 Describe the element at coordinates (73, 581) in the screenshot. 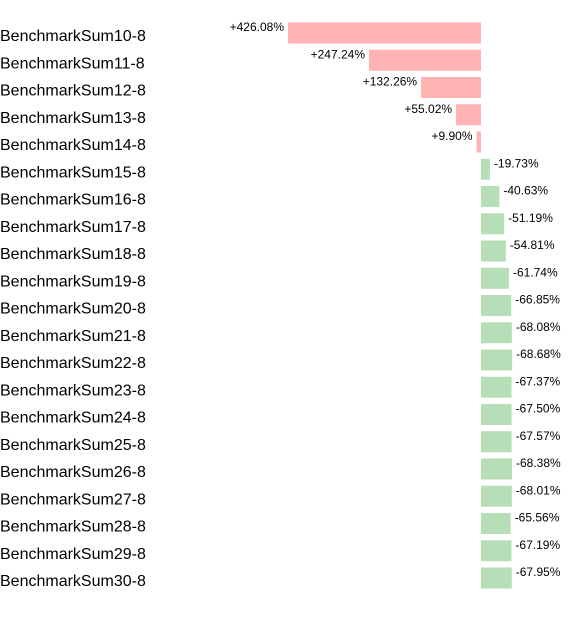

I see `category-label: BenchmarkSum30-8` at that location.